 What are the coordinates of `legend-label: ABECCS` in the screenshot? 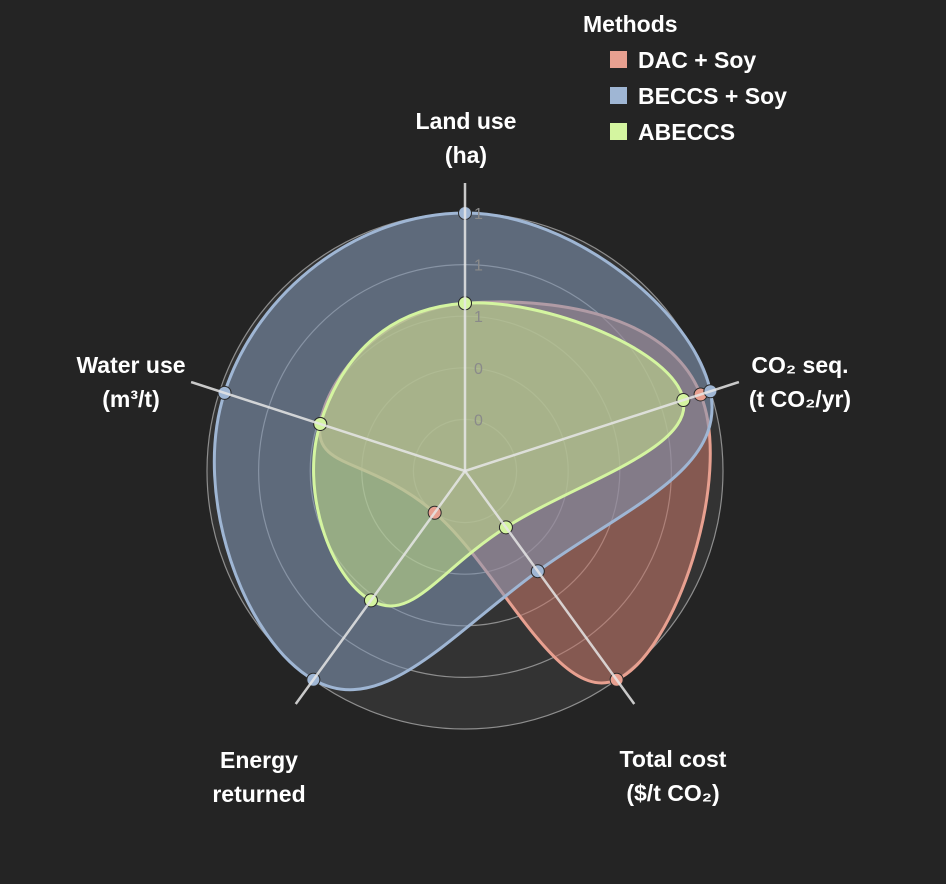 It's located at (686, 132).